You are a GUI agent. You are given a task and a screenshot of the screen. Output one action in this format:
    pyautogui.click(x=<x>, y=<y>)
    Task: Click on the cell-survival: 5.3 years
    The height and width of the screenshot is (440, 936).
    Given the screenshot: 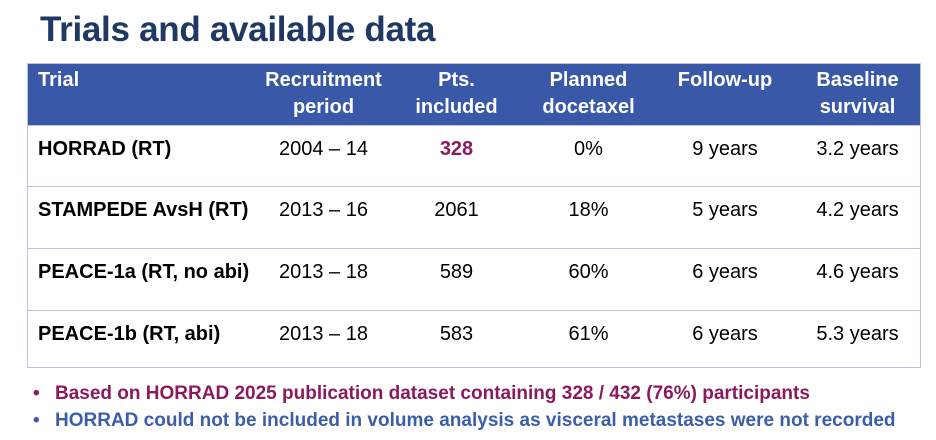 What is the action you would take?
    pyautogui.click(x=857, y=334)
    